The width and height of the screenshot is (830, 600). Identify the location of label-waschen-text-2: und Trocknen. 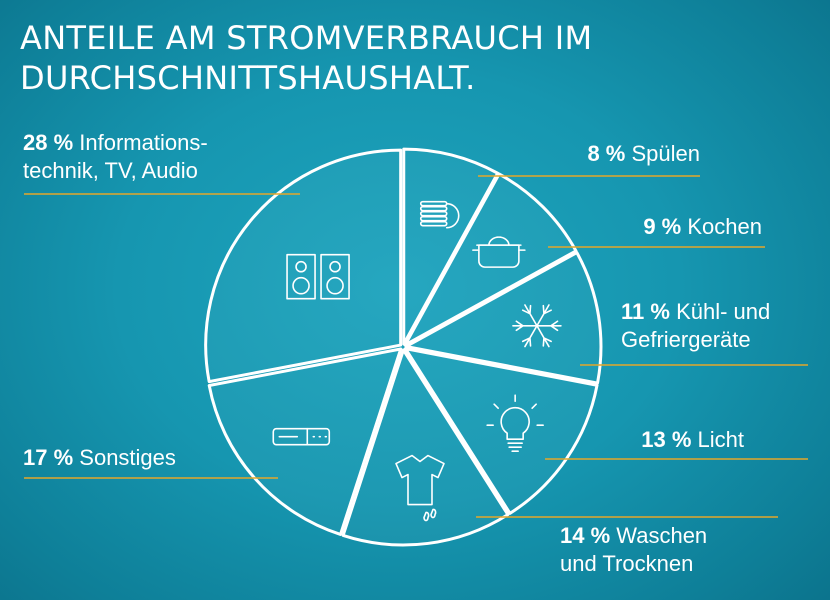
(627, 563).